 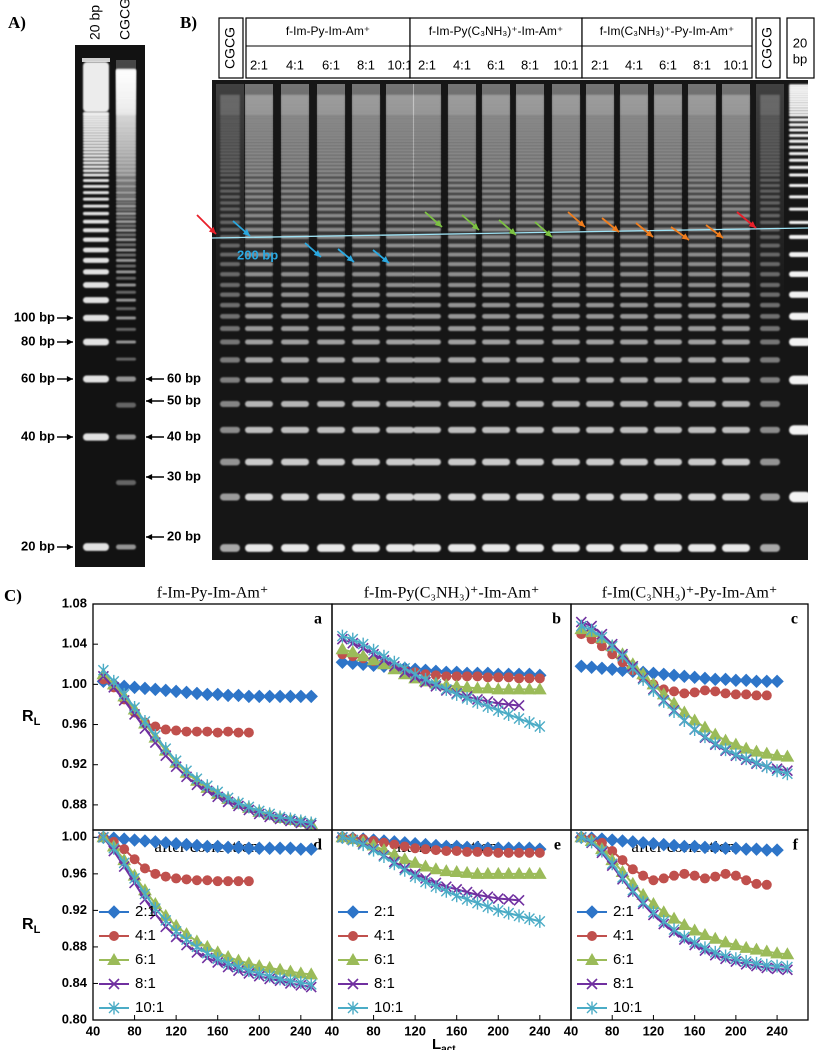 What do you see at coordinates (145, 983) in the screenshot?
I see `legend-label: 8:1` at bounding box center [145, 983].